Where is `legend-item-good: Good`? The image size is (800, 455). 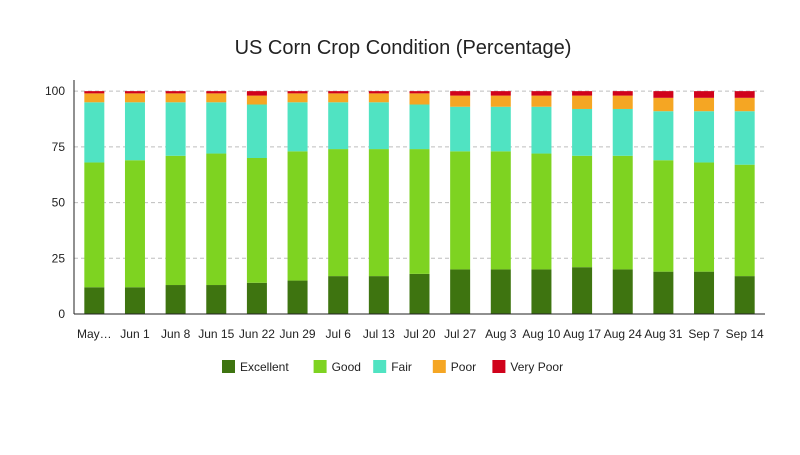
legend-item-good: Good is located at coordinates (337, 367).